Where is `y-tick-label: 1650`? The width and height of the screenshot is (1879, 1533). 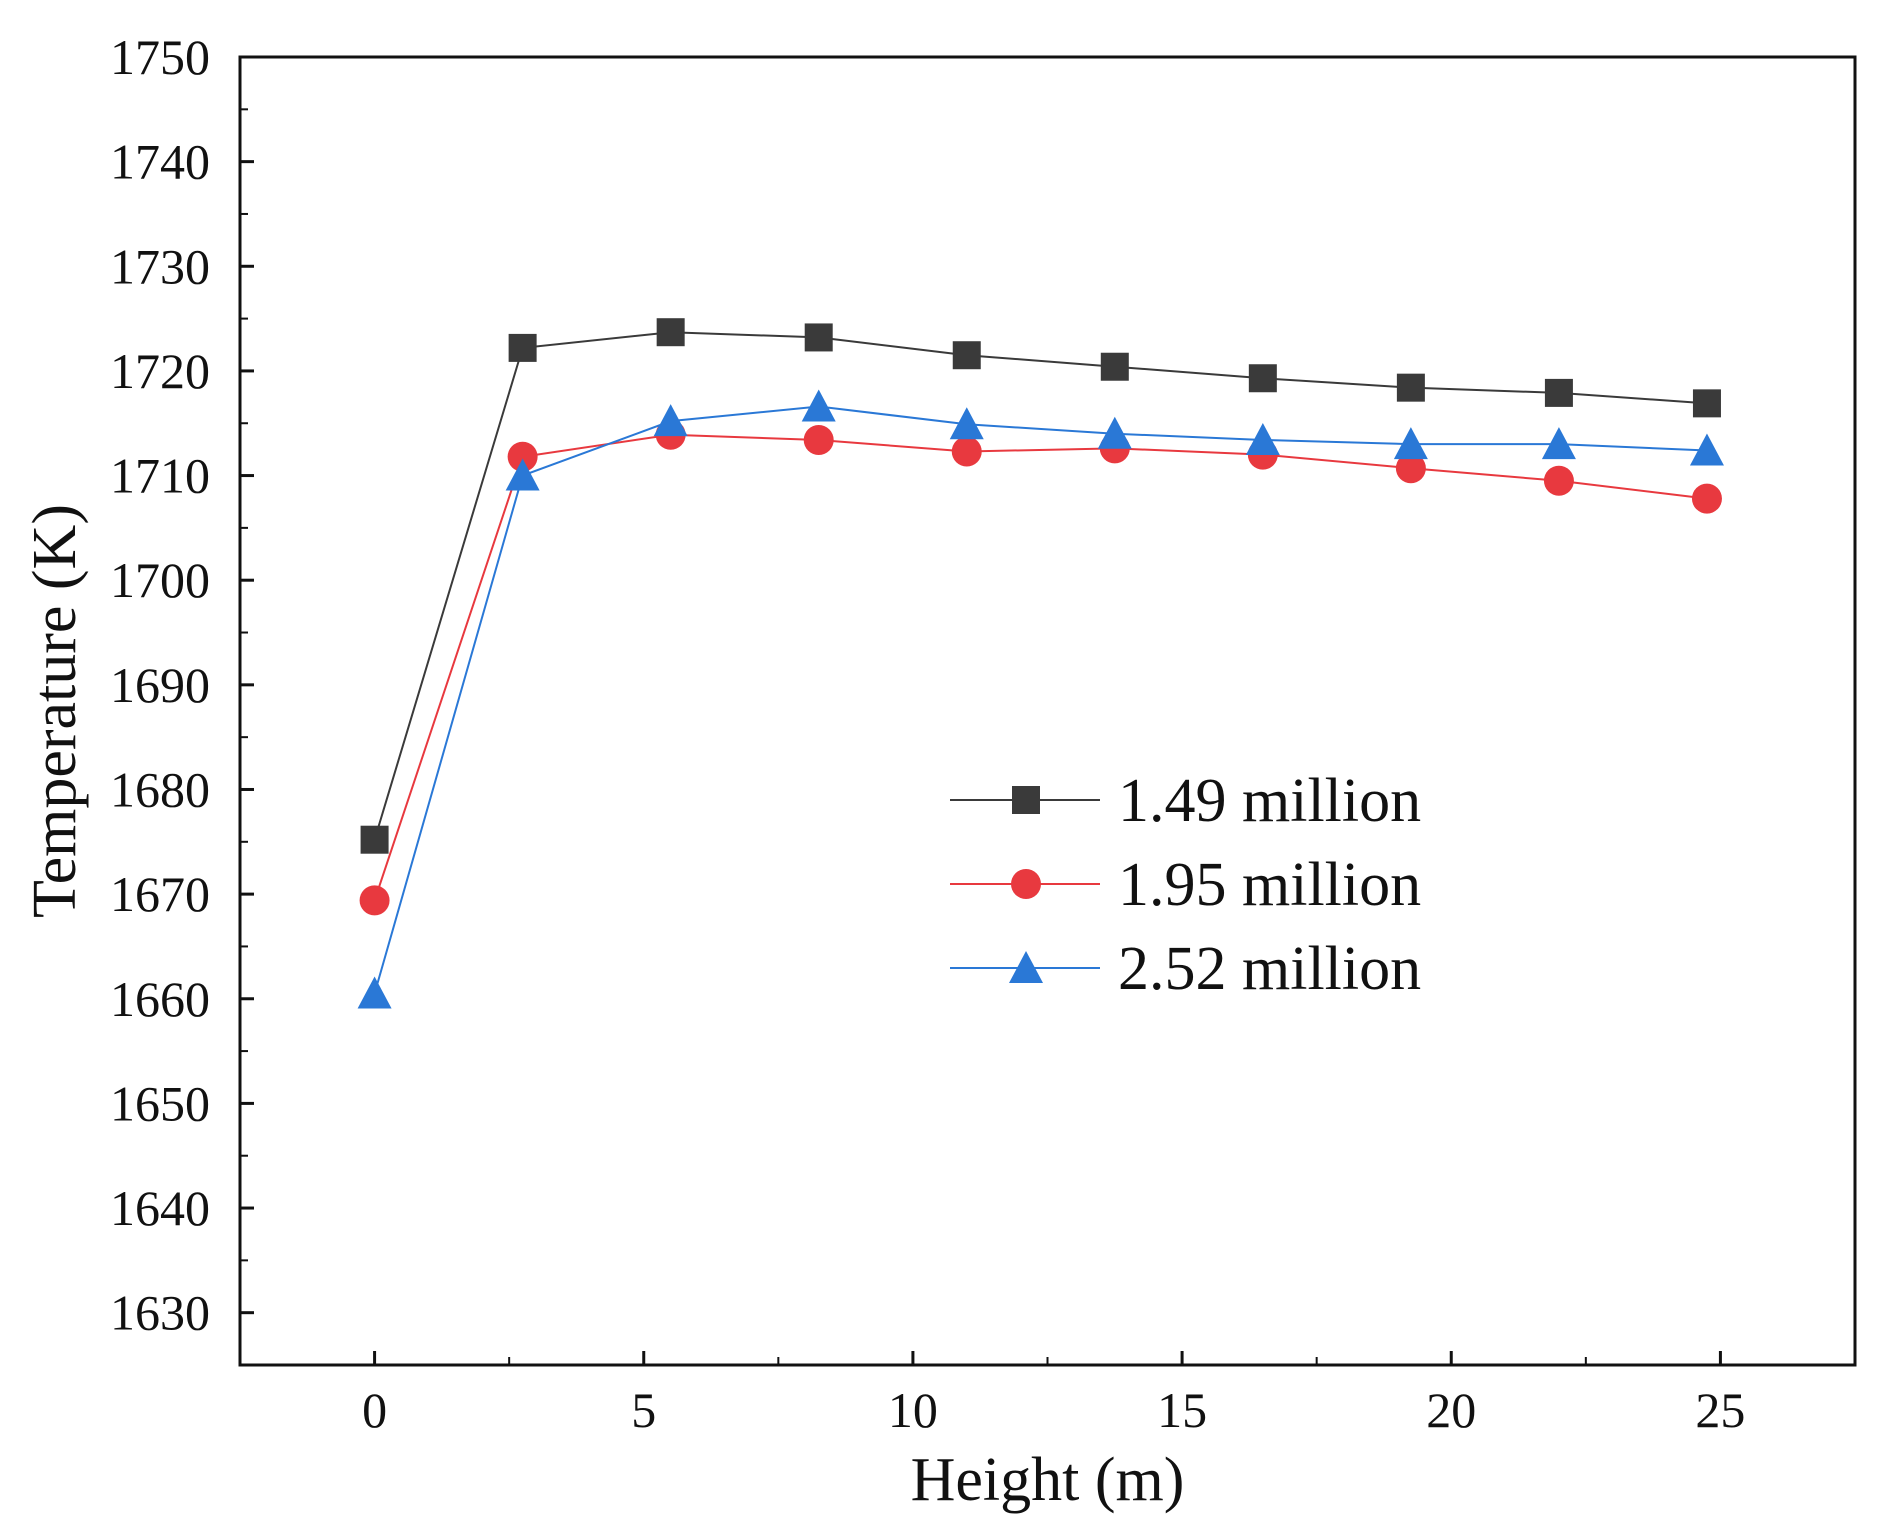 y-tick-label: 1650 is located at coordinates (160, 1103).